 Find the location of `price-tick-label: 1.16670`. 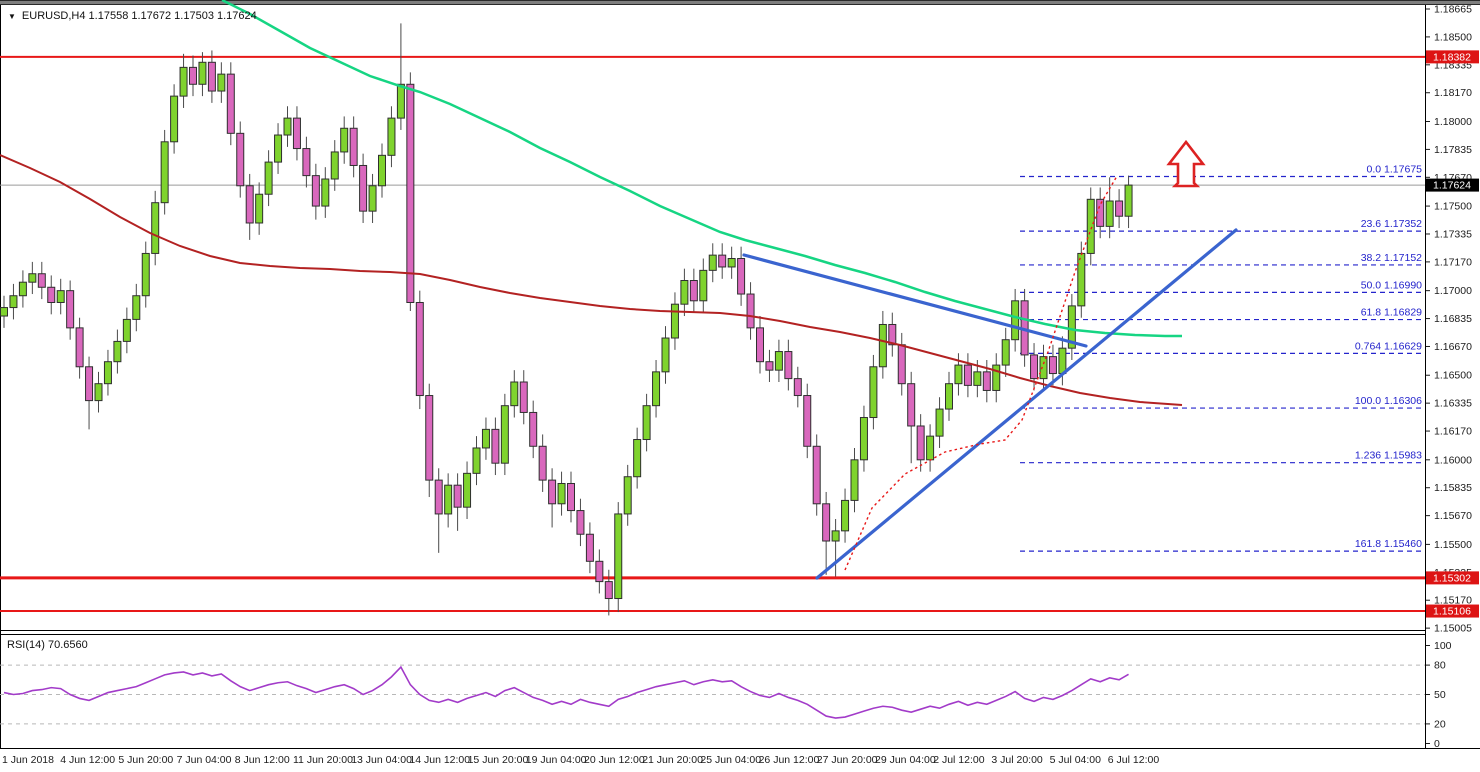

price-tick-label: 1.16670 is located at coordinates (1453, 347).